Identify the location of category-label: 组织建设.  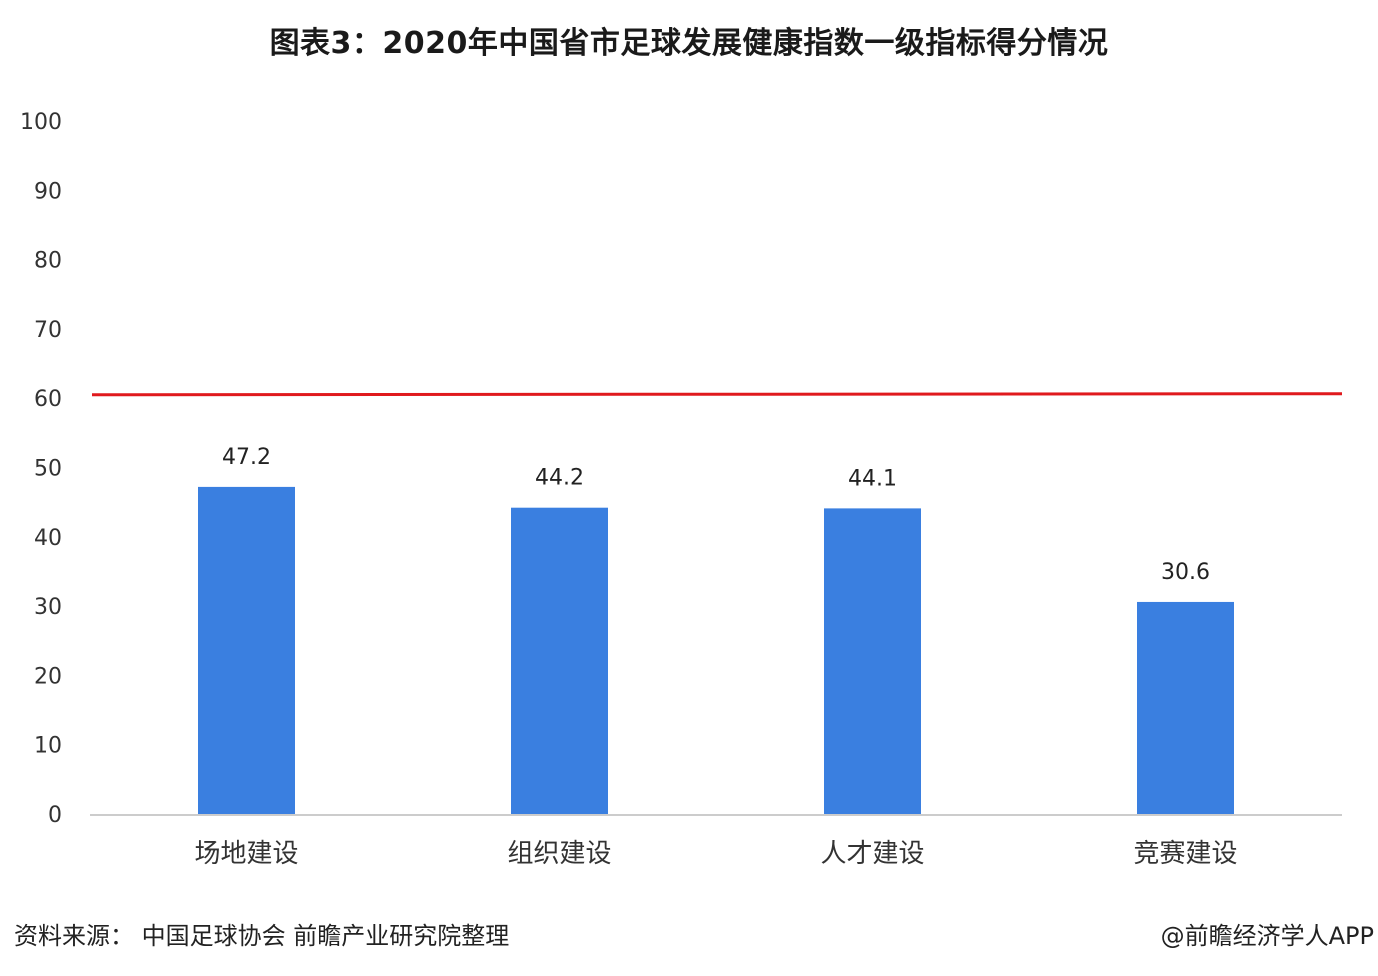
(559, 854).